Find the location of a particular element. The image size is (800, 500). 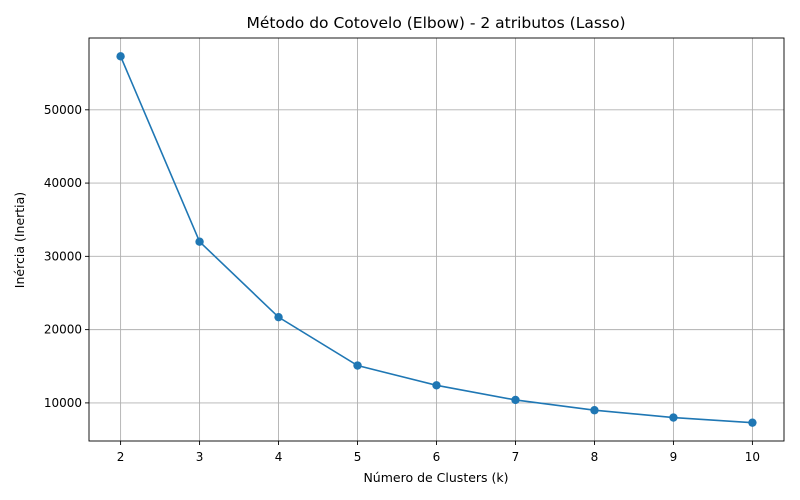

x-tick-label: 9 is located at coordinates (674, 457).